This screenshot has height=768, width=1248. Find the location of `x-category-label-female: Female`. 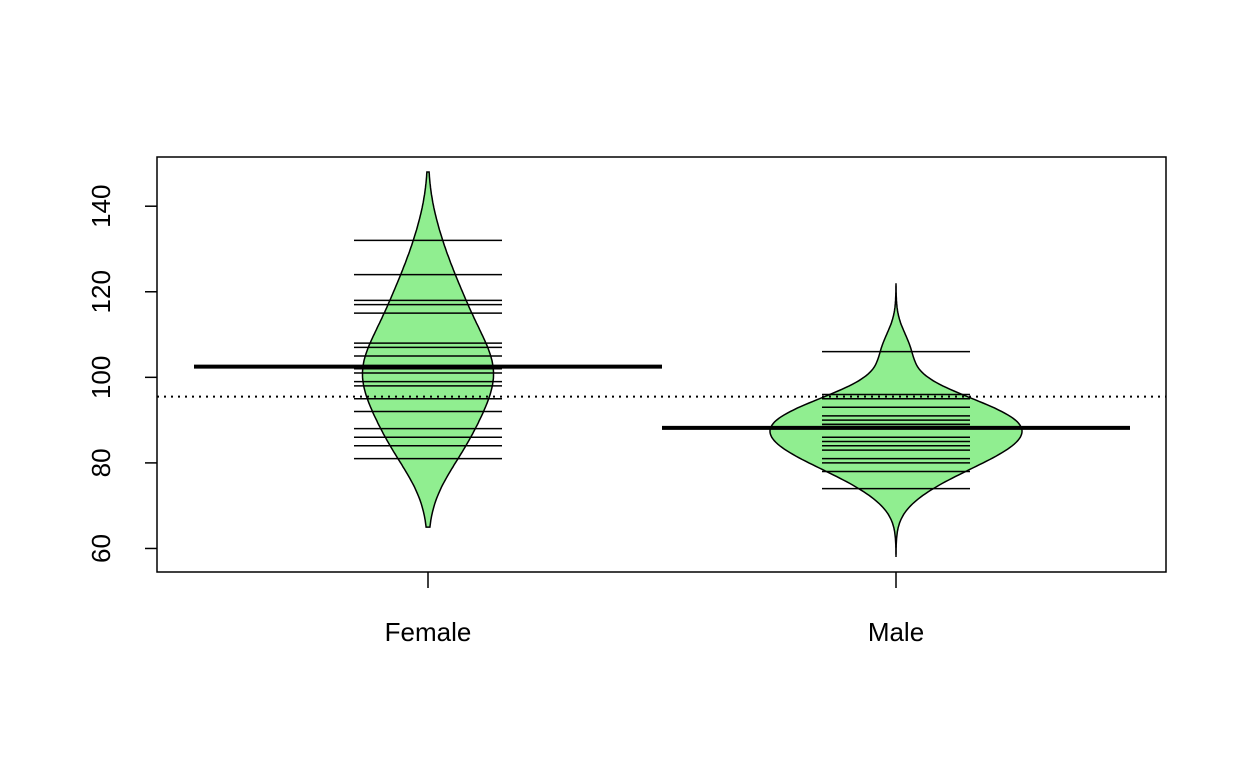

x-category-label-female: Female is located at coordinates (428, 632).